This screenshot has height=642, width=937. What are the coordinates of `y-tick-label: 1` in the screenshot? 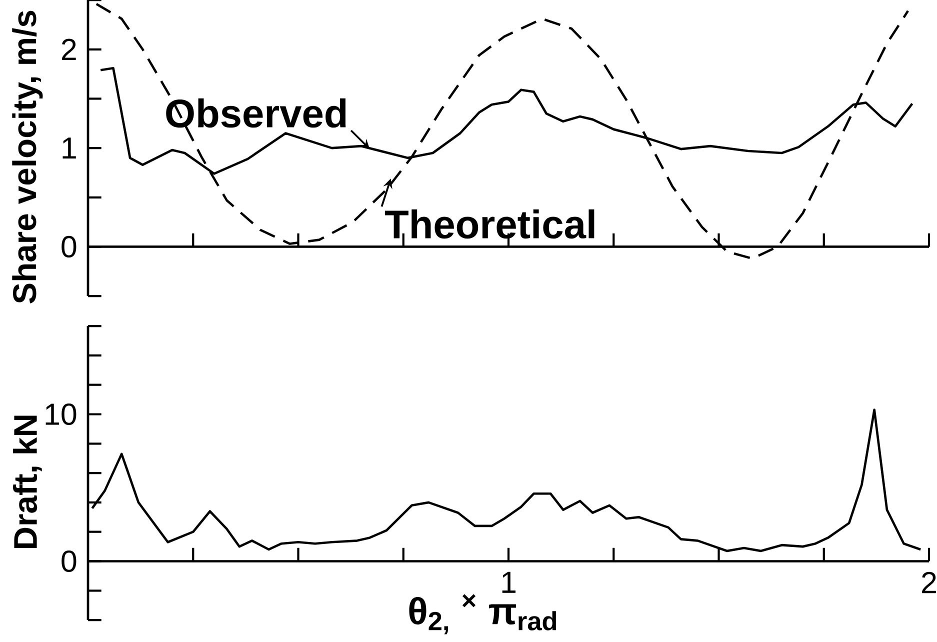 It's located at (69, 148).